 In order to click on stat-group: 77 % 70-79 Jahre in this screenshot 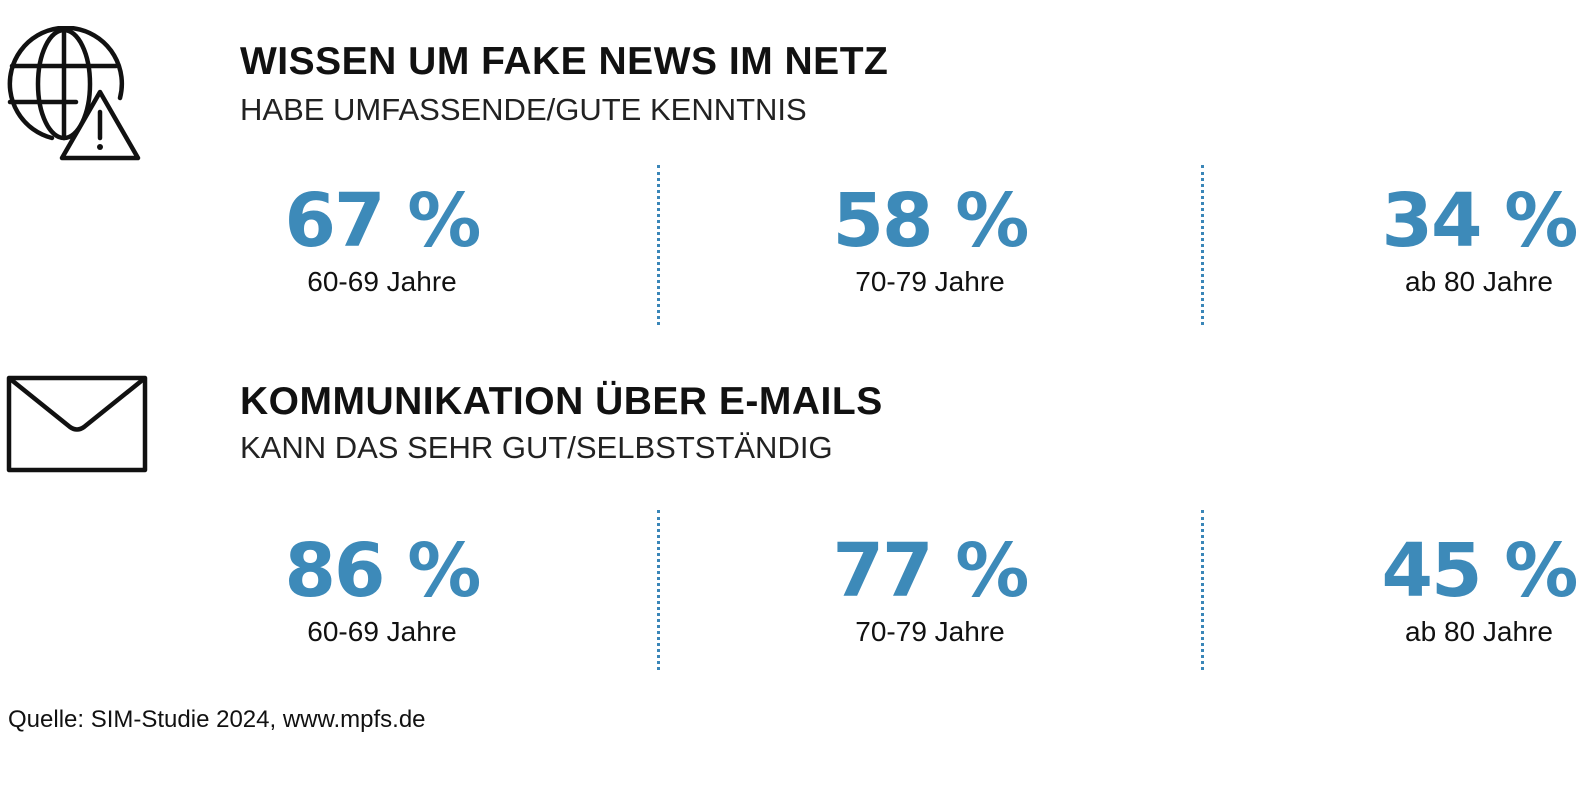, I will do `click(930, 589)`.